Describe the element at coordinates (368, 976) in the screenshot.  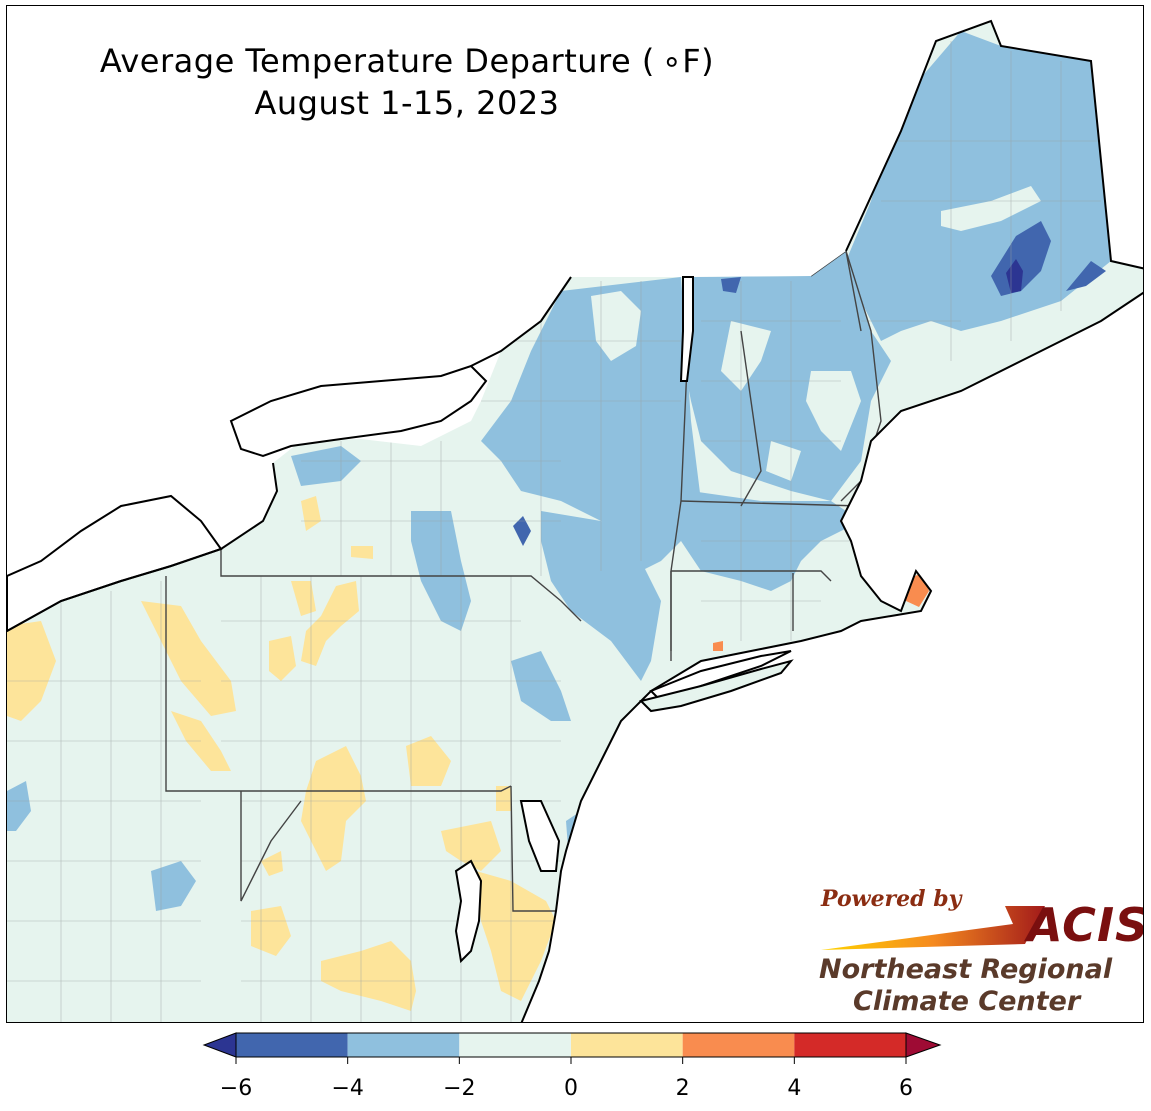
I see `warm-region-va2` at that location.